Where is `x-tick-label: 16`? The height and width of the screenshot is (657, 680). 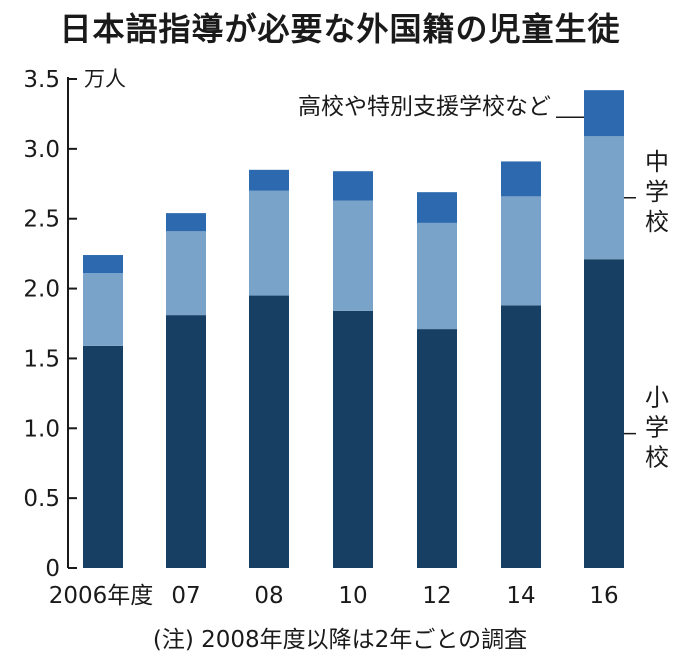
x-tick-label: 16 is located at coordinates (603, 596).